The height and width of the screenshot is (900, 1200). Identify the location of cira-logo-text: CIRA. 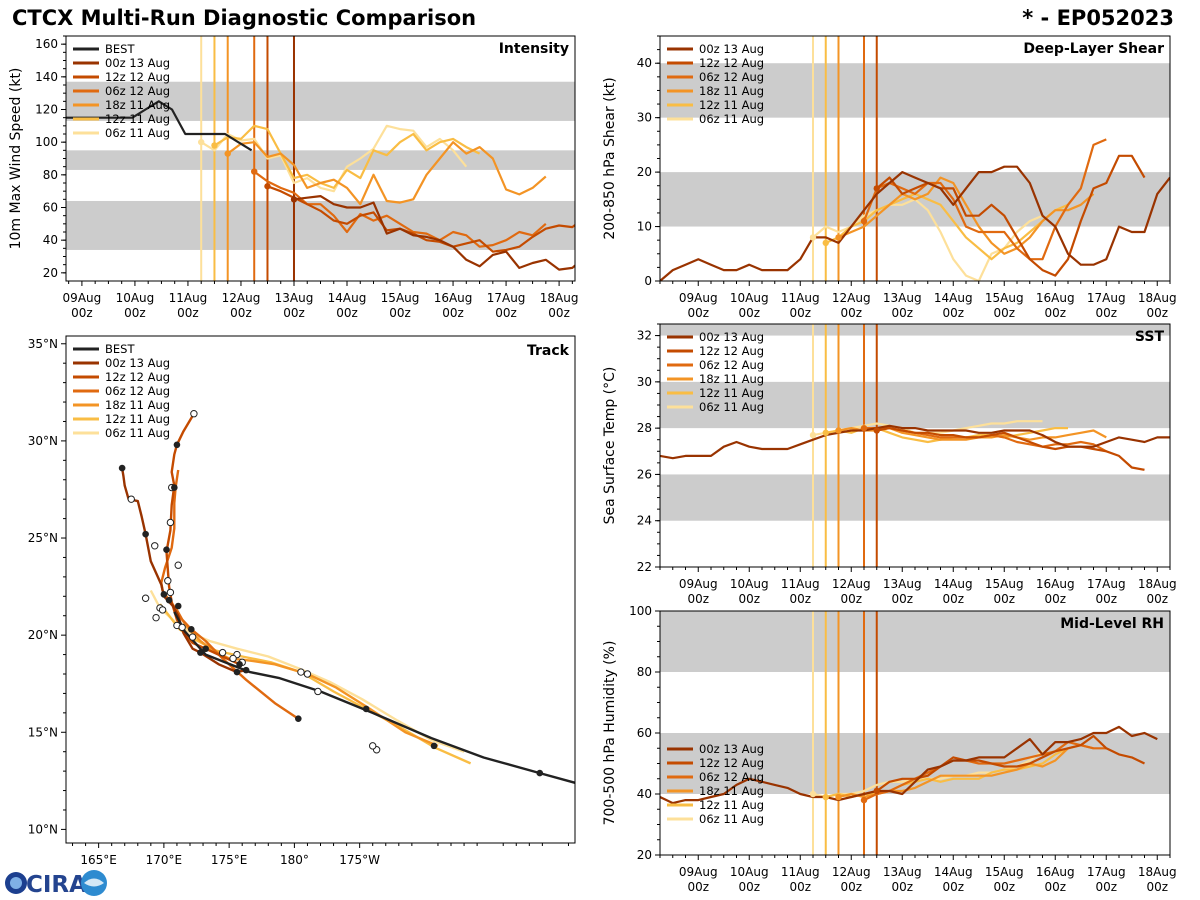
(56, 885).